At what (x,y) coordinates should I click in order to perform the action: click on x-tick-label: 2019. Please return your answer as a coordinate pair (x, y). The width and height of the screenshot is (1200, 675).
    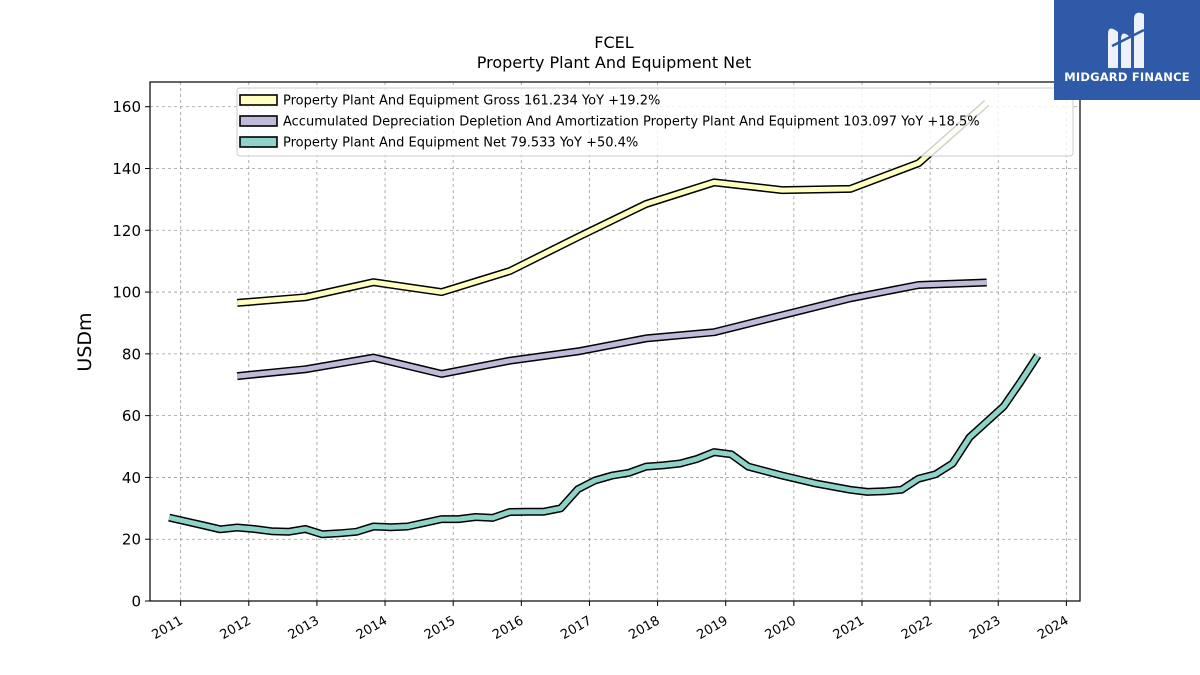
    Looking at the image, I should click on (713, 628).